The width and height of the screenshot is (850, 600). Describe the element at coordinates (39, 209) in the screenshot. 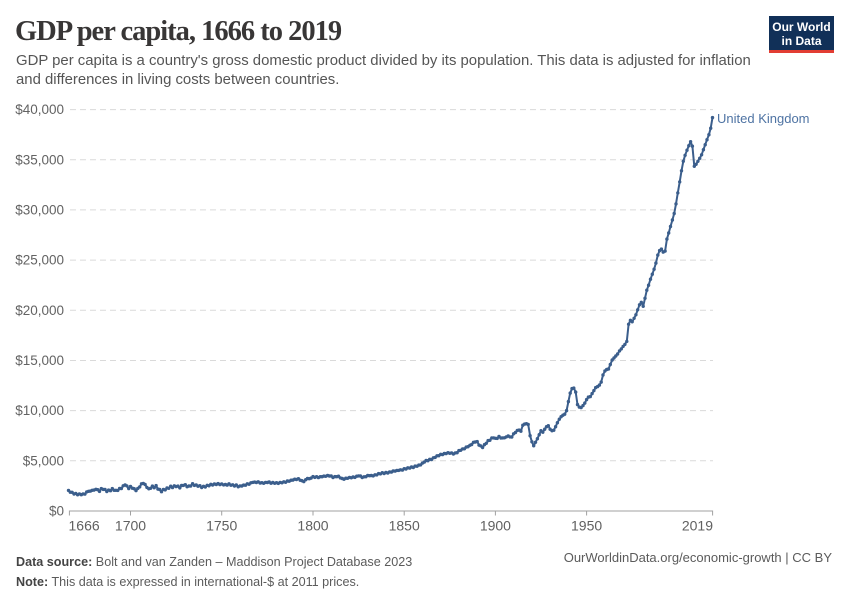

I see `svg-text: $30,000` at that location.